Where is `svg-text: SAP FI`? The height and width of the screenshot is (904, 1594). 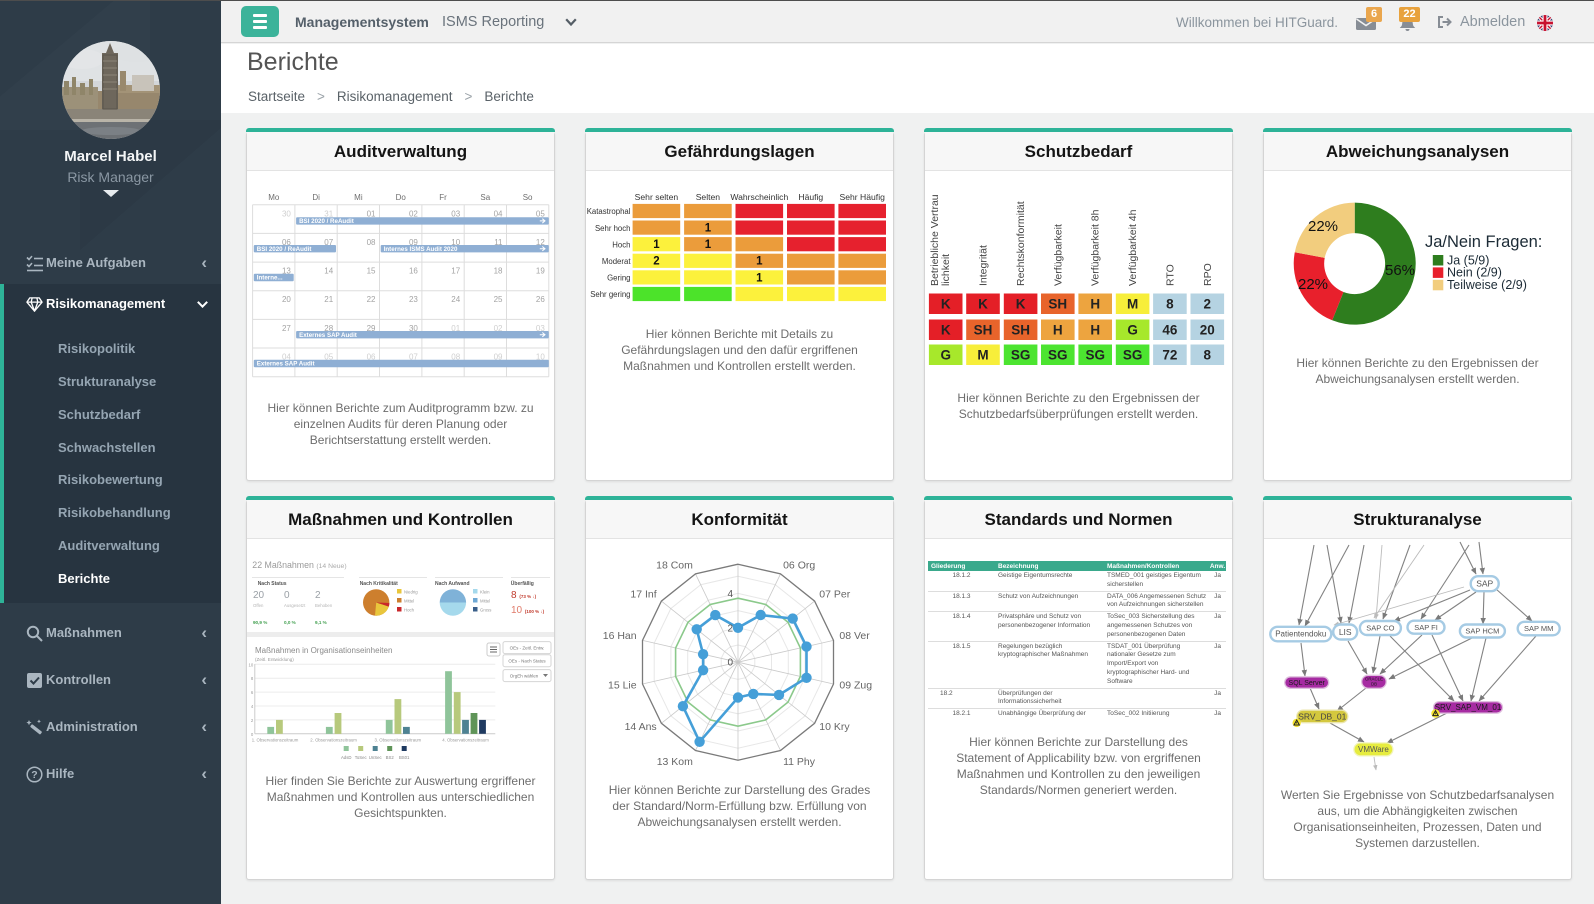 svg-text: SAP FI is located at coordinates (1426, 627).